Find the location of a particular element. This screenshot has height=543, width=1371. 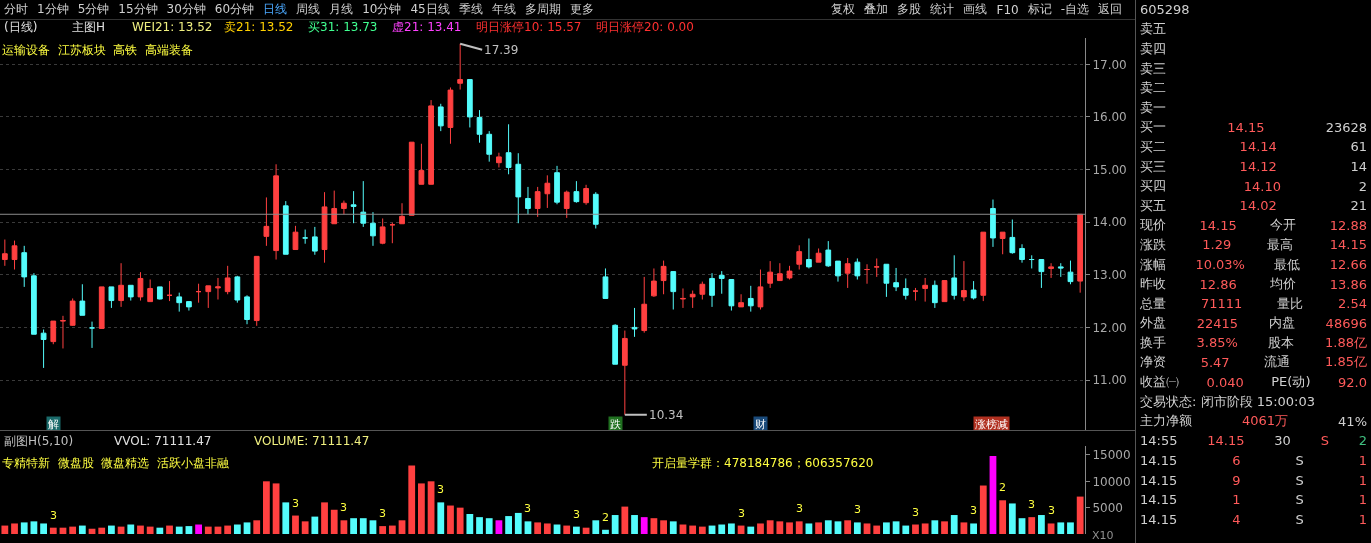

text: 买一 14.15 23628 is located at coordinates (1253, 127).